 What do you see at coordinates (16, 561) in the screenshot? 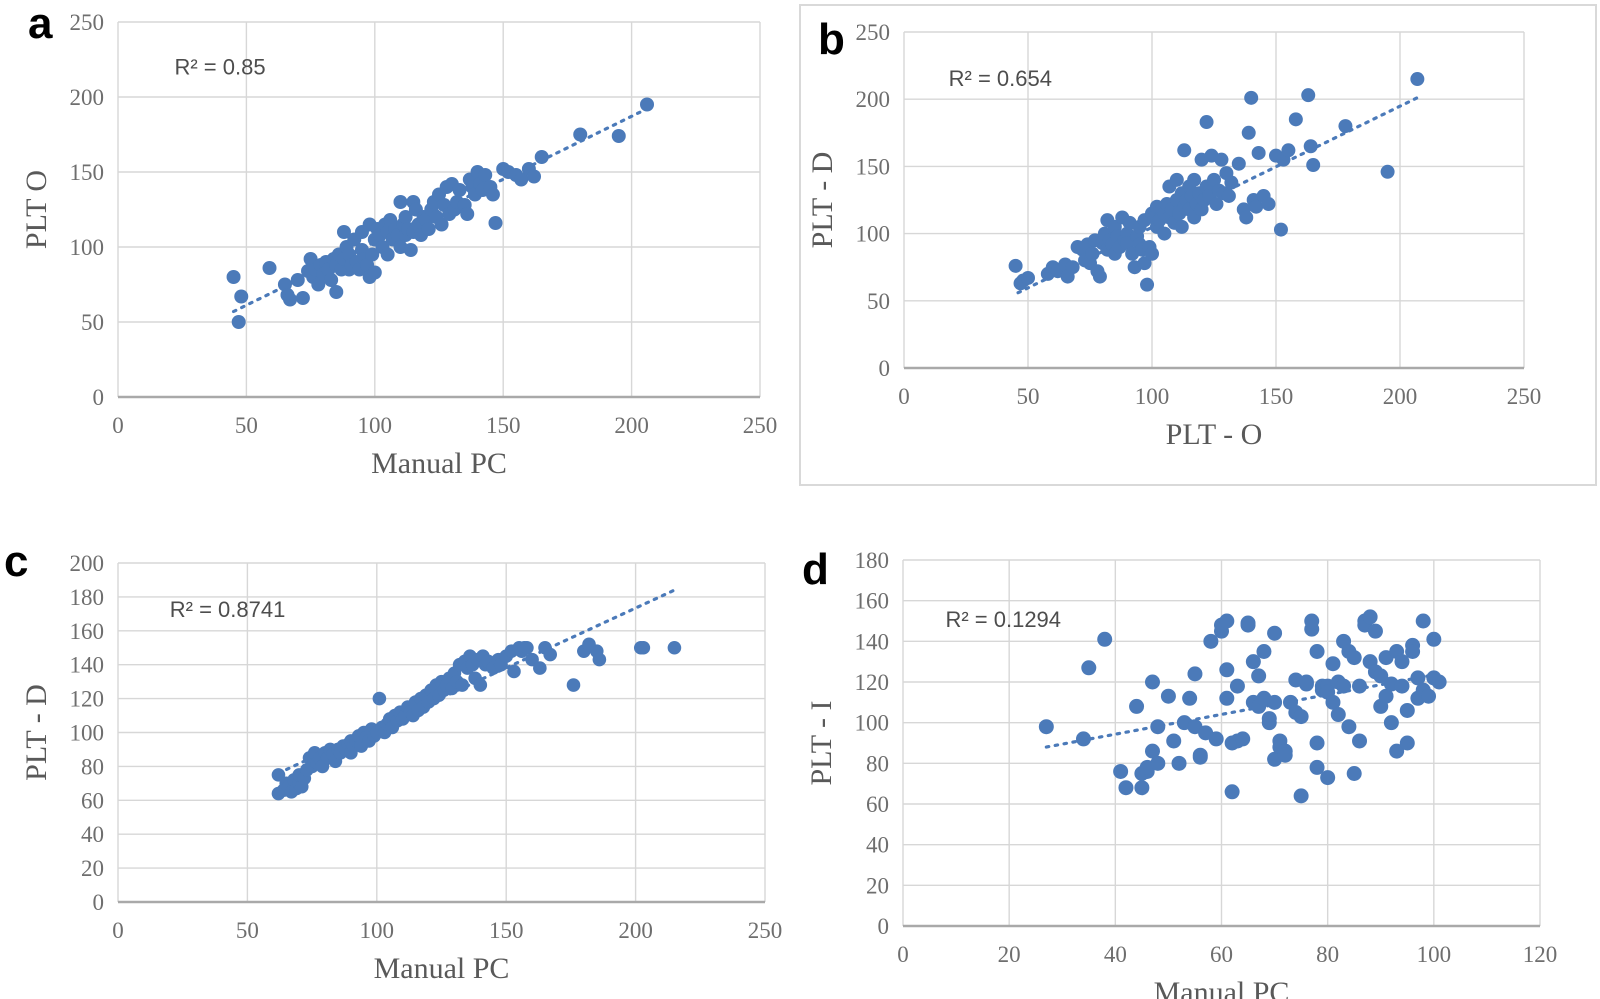
I see `panel-letter-c: c` at bounding box center [16, 561].